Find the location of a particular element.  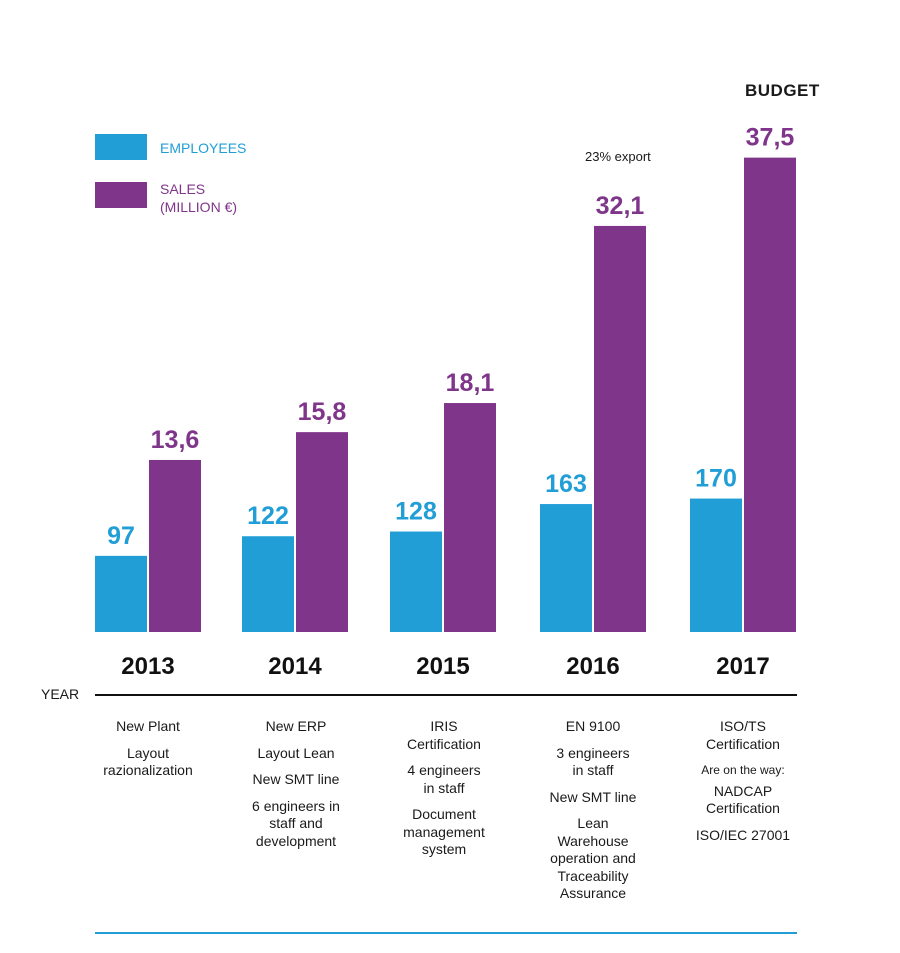

bar-employees-2015 is located at coordinates (416, 581).